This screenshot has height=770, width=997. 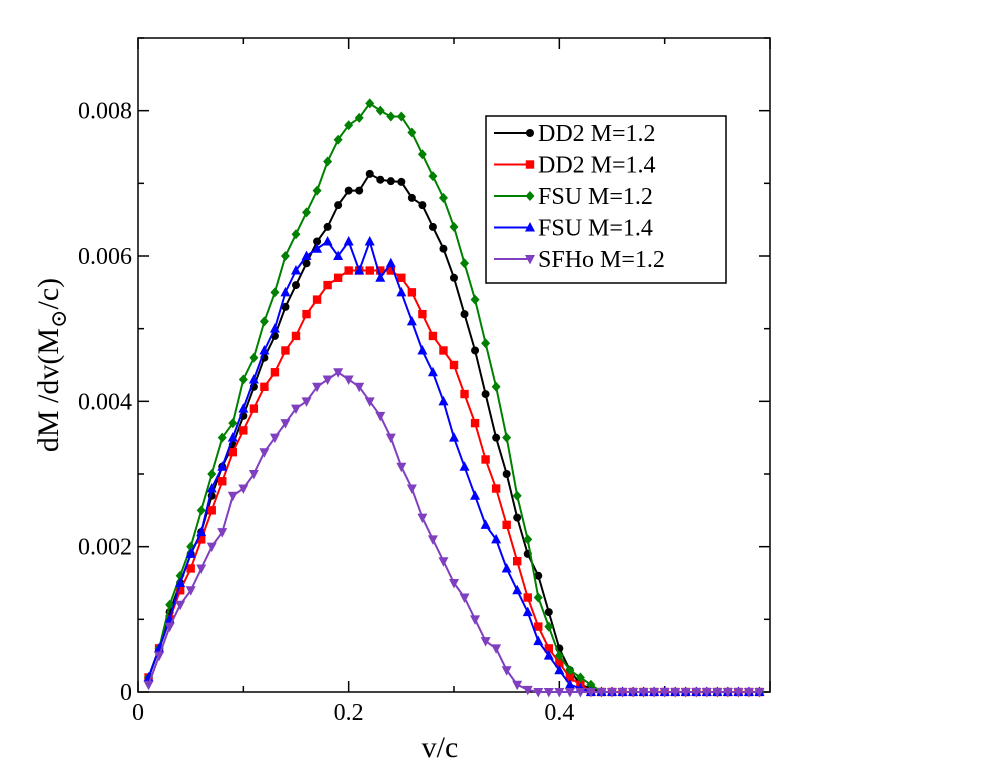 I want to click on legend-label: SFHo M=1.2, so click(x=601, y=260).